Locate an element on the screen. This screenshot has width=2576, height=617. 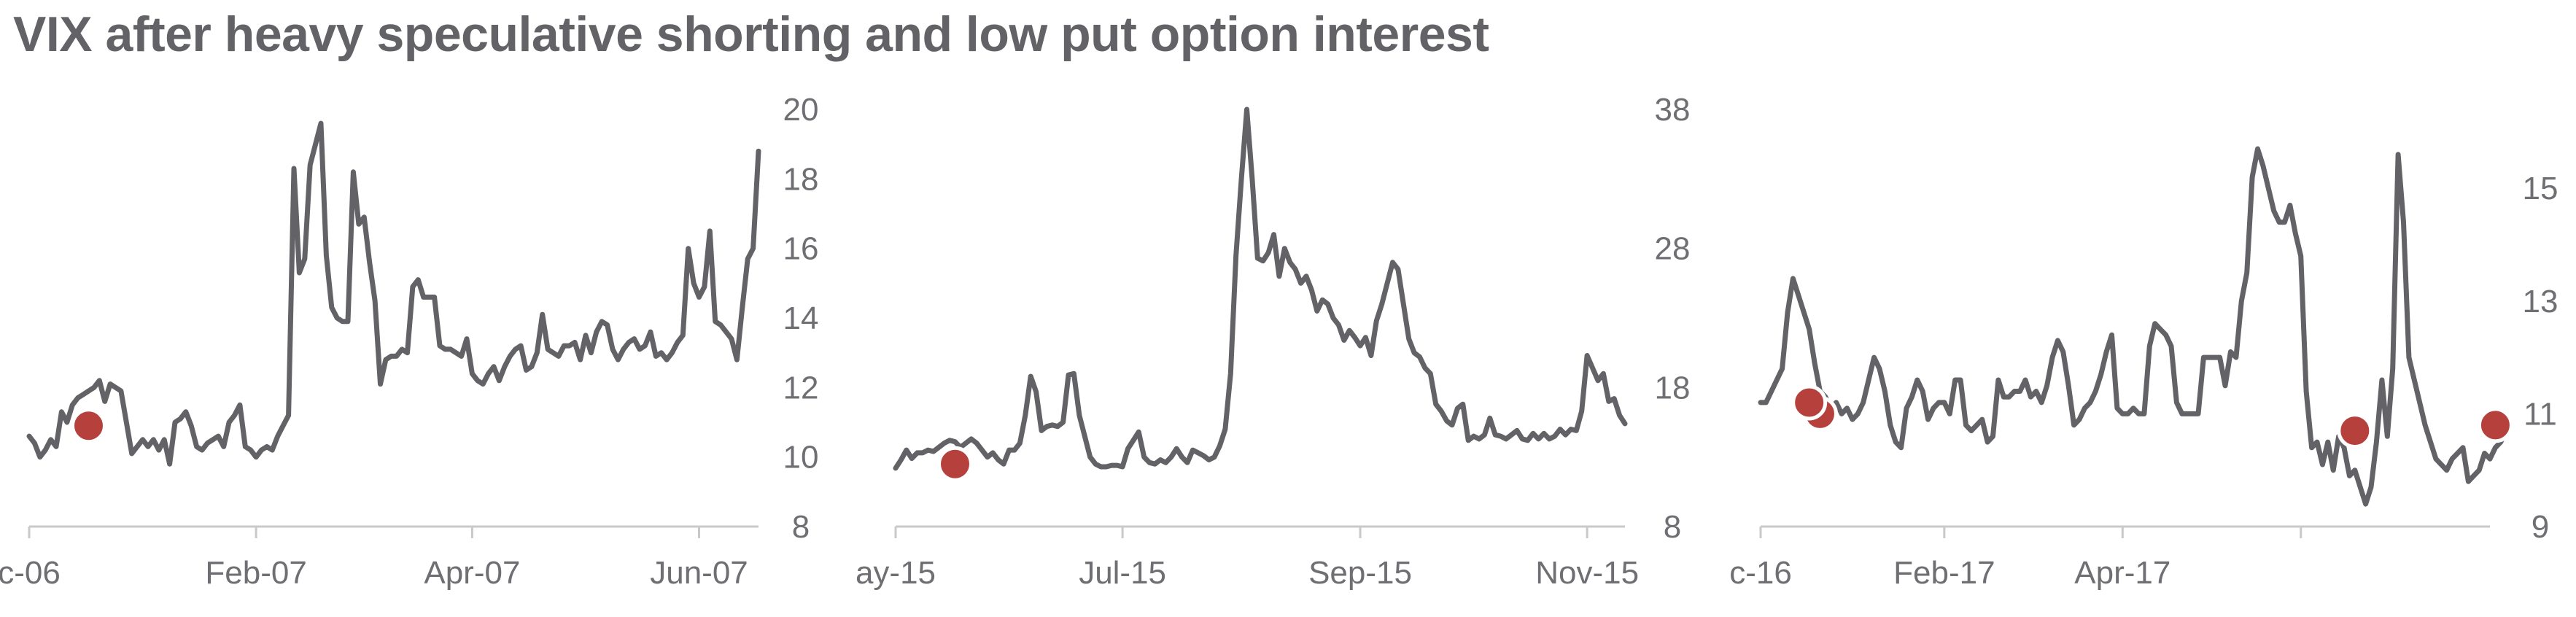
y-tick-label: 28 is located at coordinates (1673, 249).